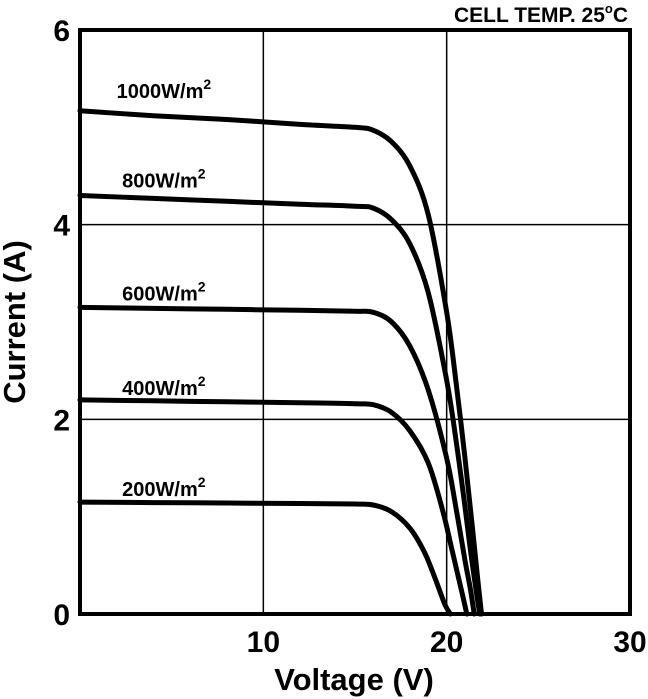 The image size is (648, 699). I want to click on x-tick-label: 10, so click(263, 642).